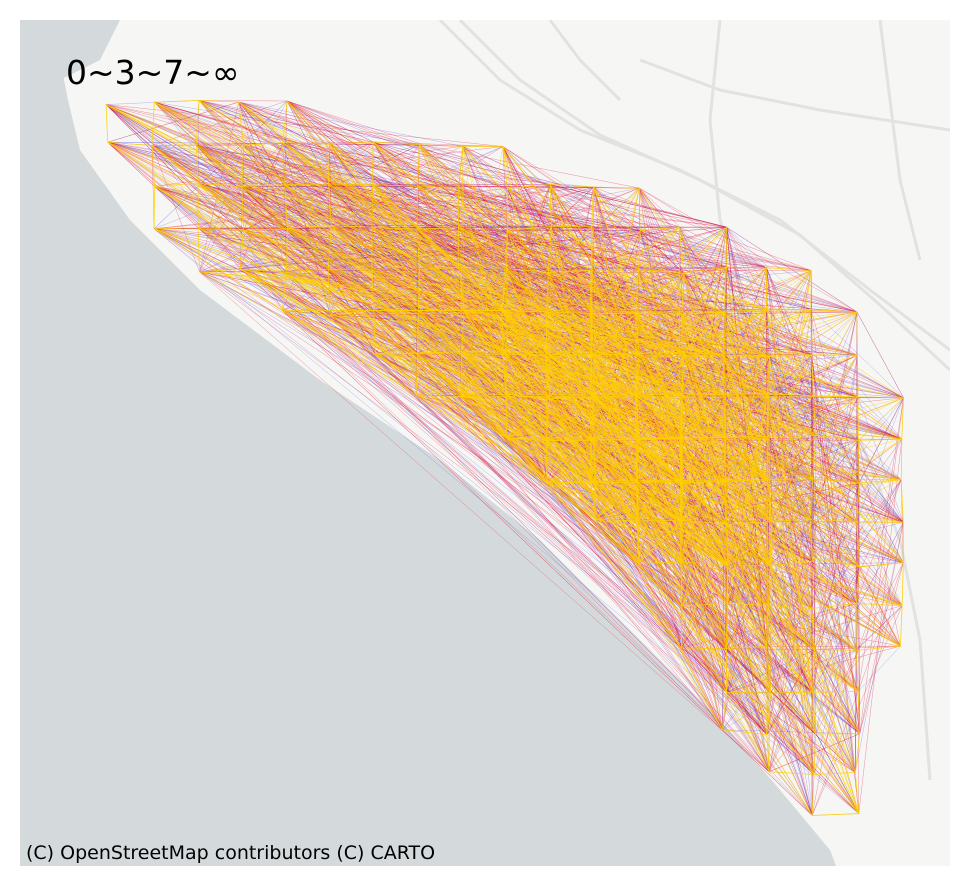  Describe the element at coordinates (70, 50) in the screenshot. I see `sea-north` at that location.